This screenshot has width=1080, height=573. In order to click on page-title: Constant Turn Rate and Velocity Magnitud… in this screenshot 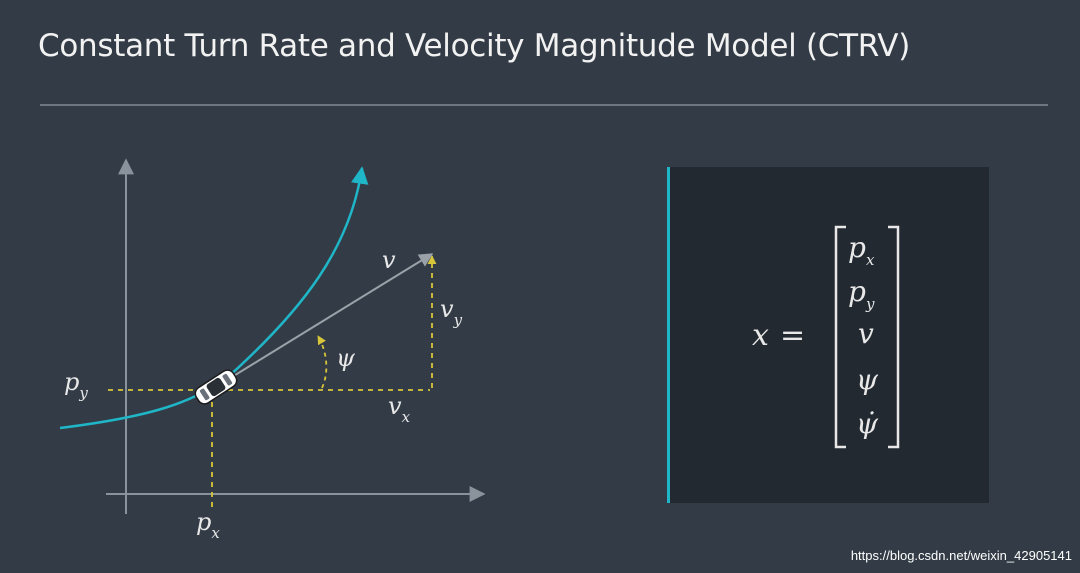, I will do `click(474, 46)`.